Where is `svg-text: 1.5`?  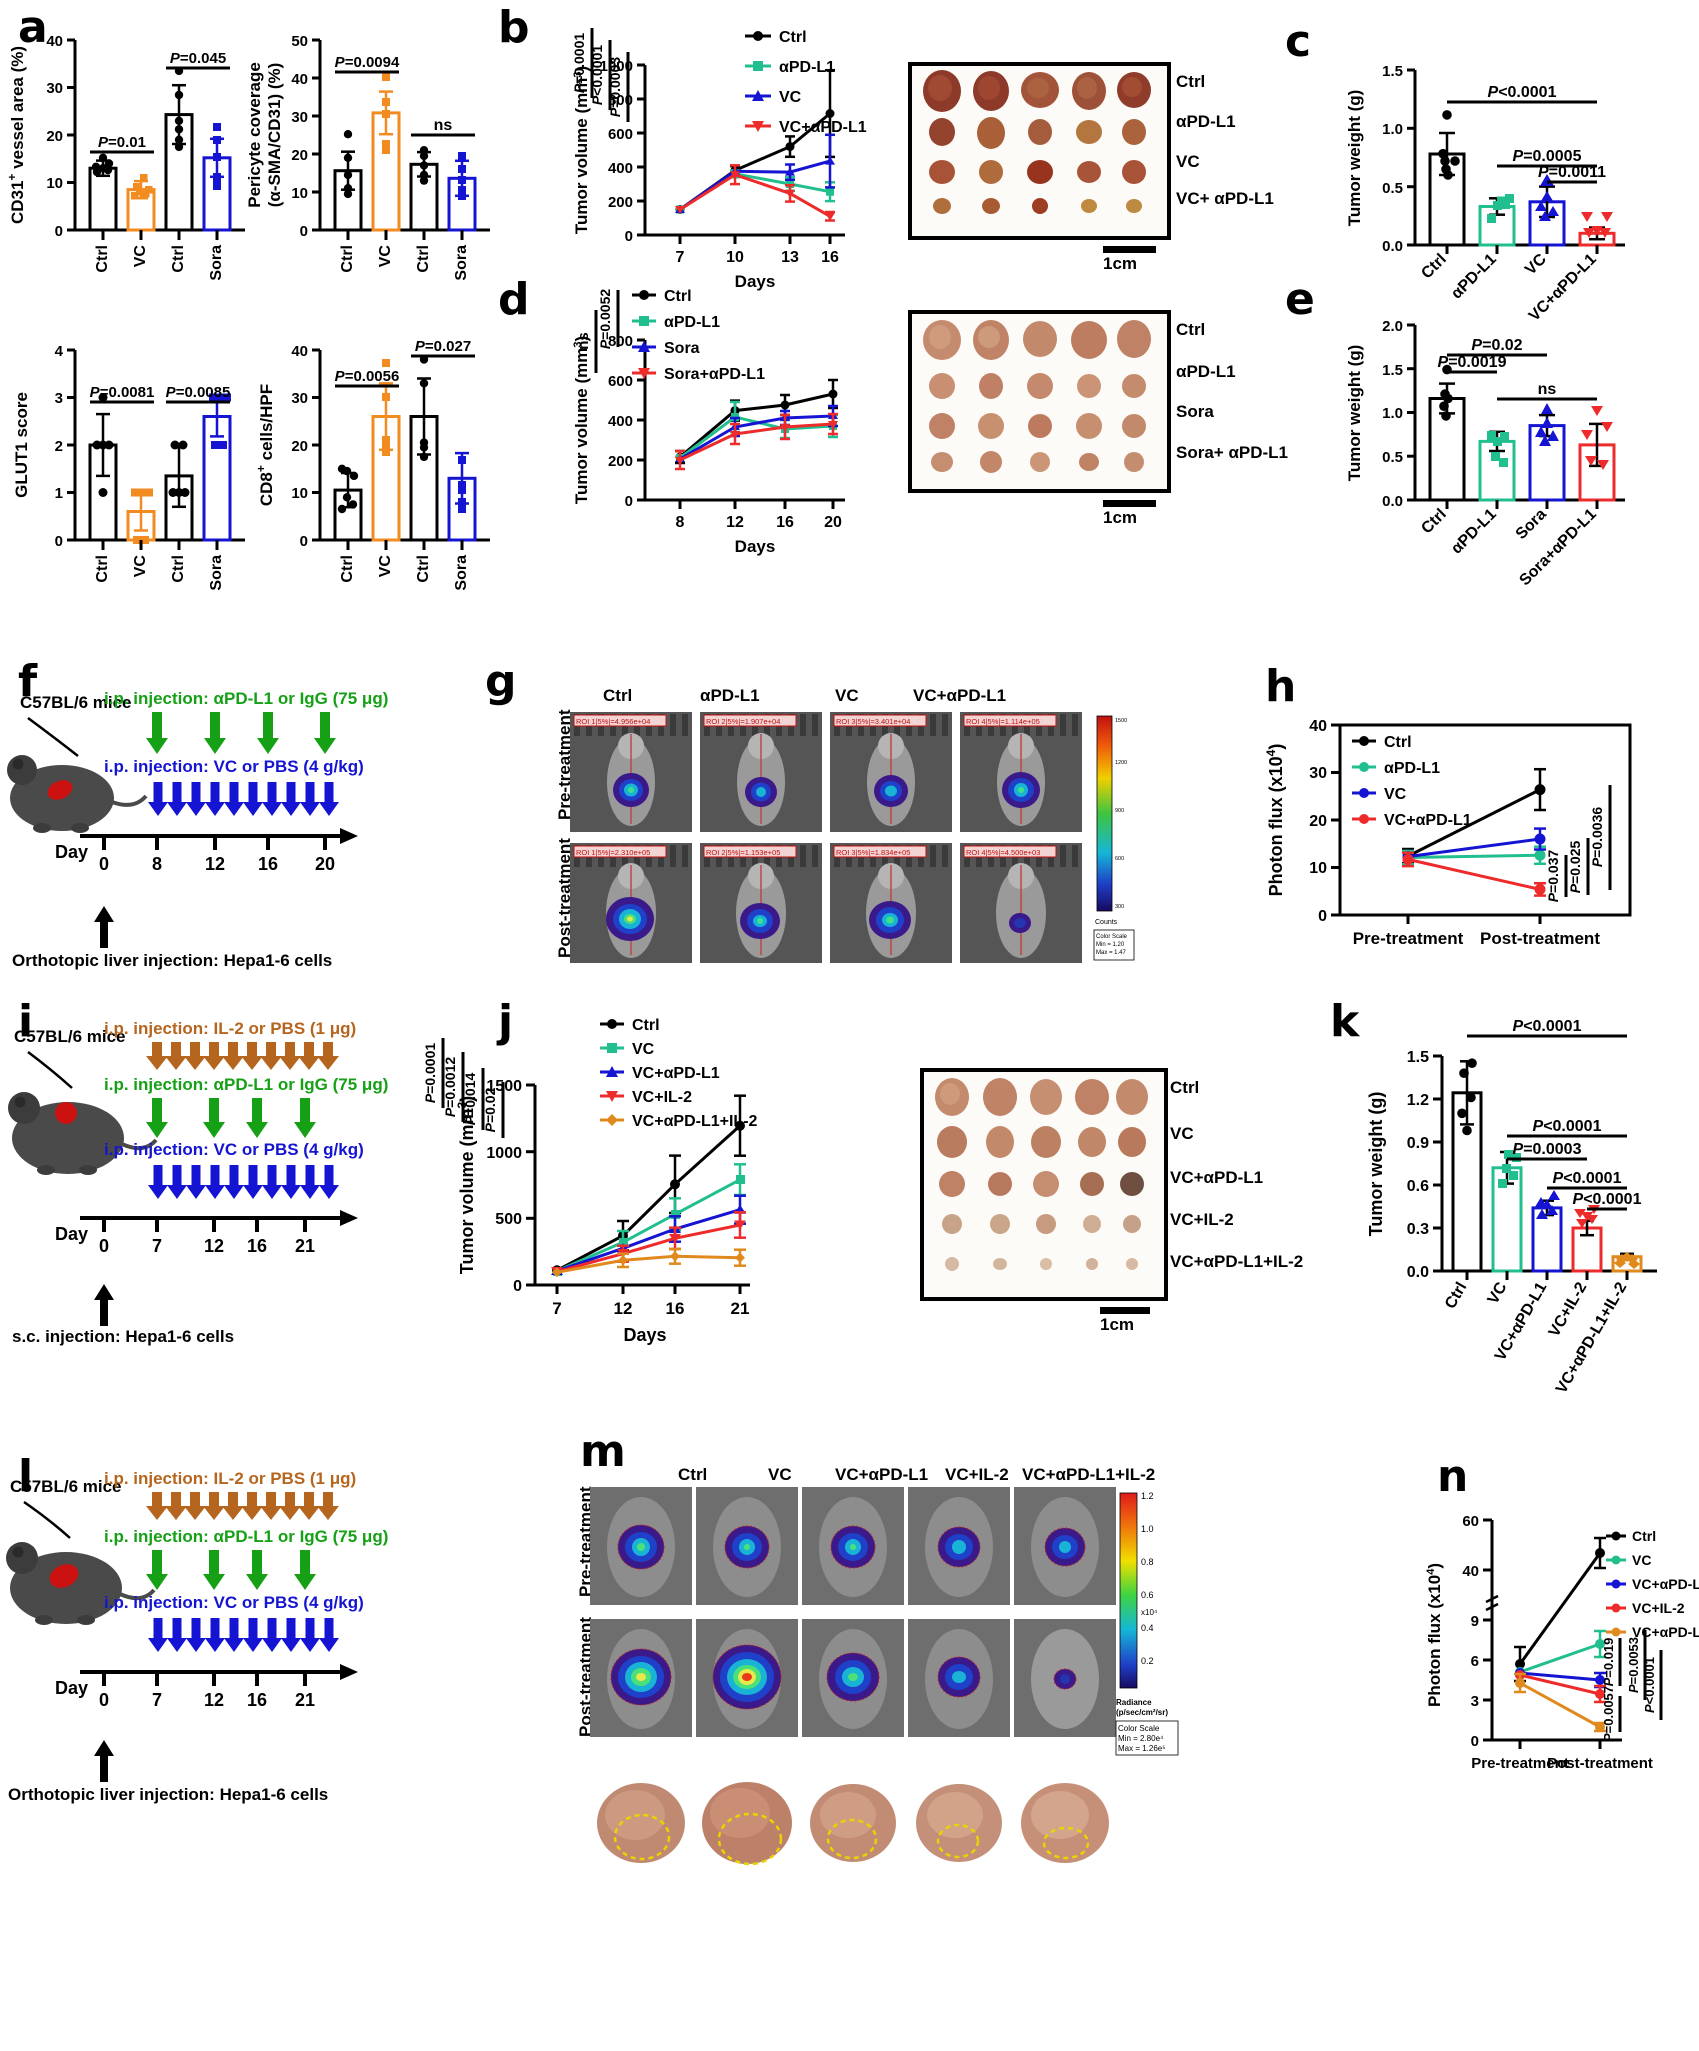
svg-text: 1.5 is located at coordinates (1418, 1057).